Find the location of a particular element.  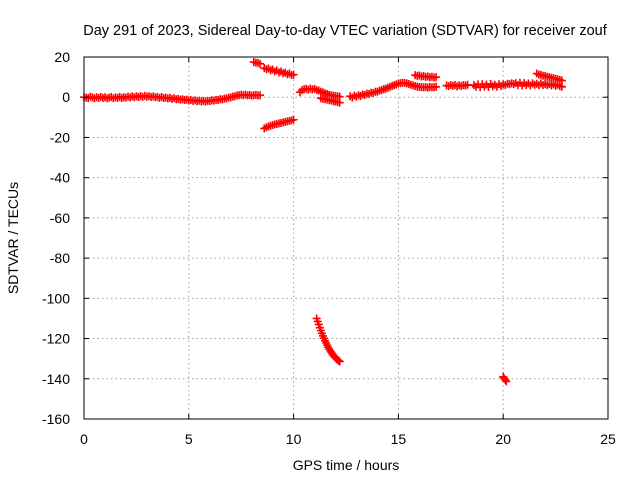

x-tick-label: 0 is located at coordinates (84, 439).